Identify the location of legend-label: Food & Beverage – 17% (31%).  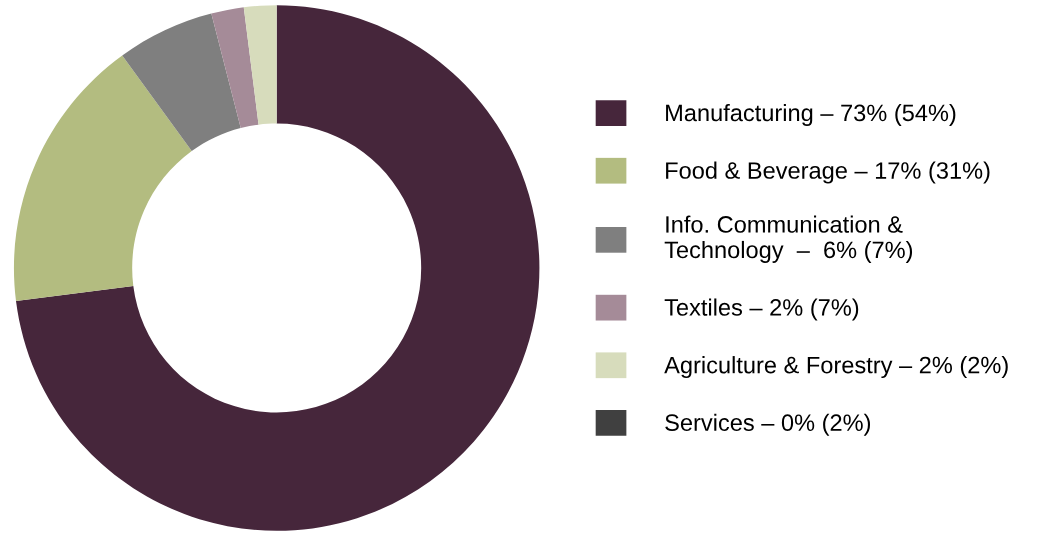
(828, 172).